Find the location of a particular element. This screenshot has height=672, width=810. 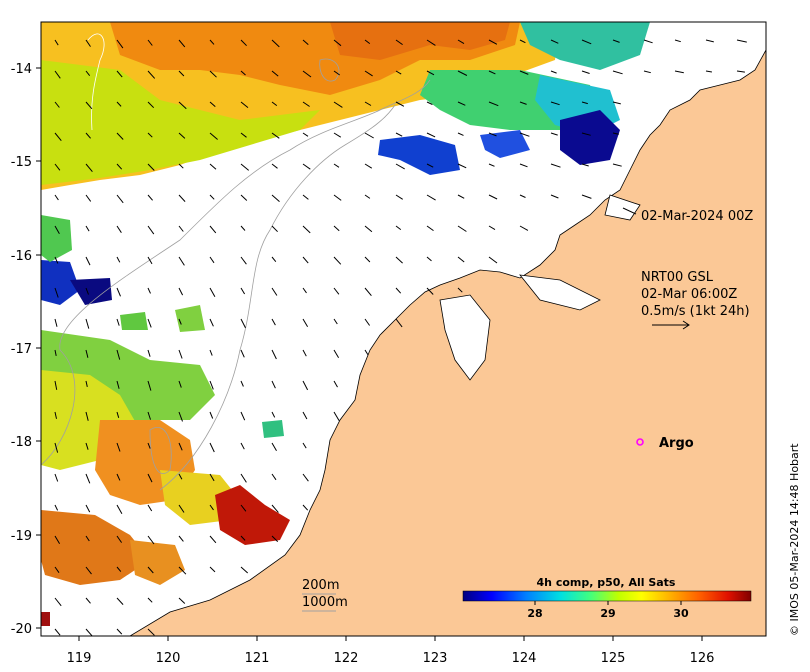

colorbar-title: 4h comp, p50, All Sats is located at coordinates (606, 582).